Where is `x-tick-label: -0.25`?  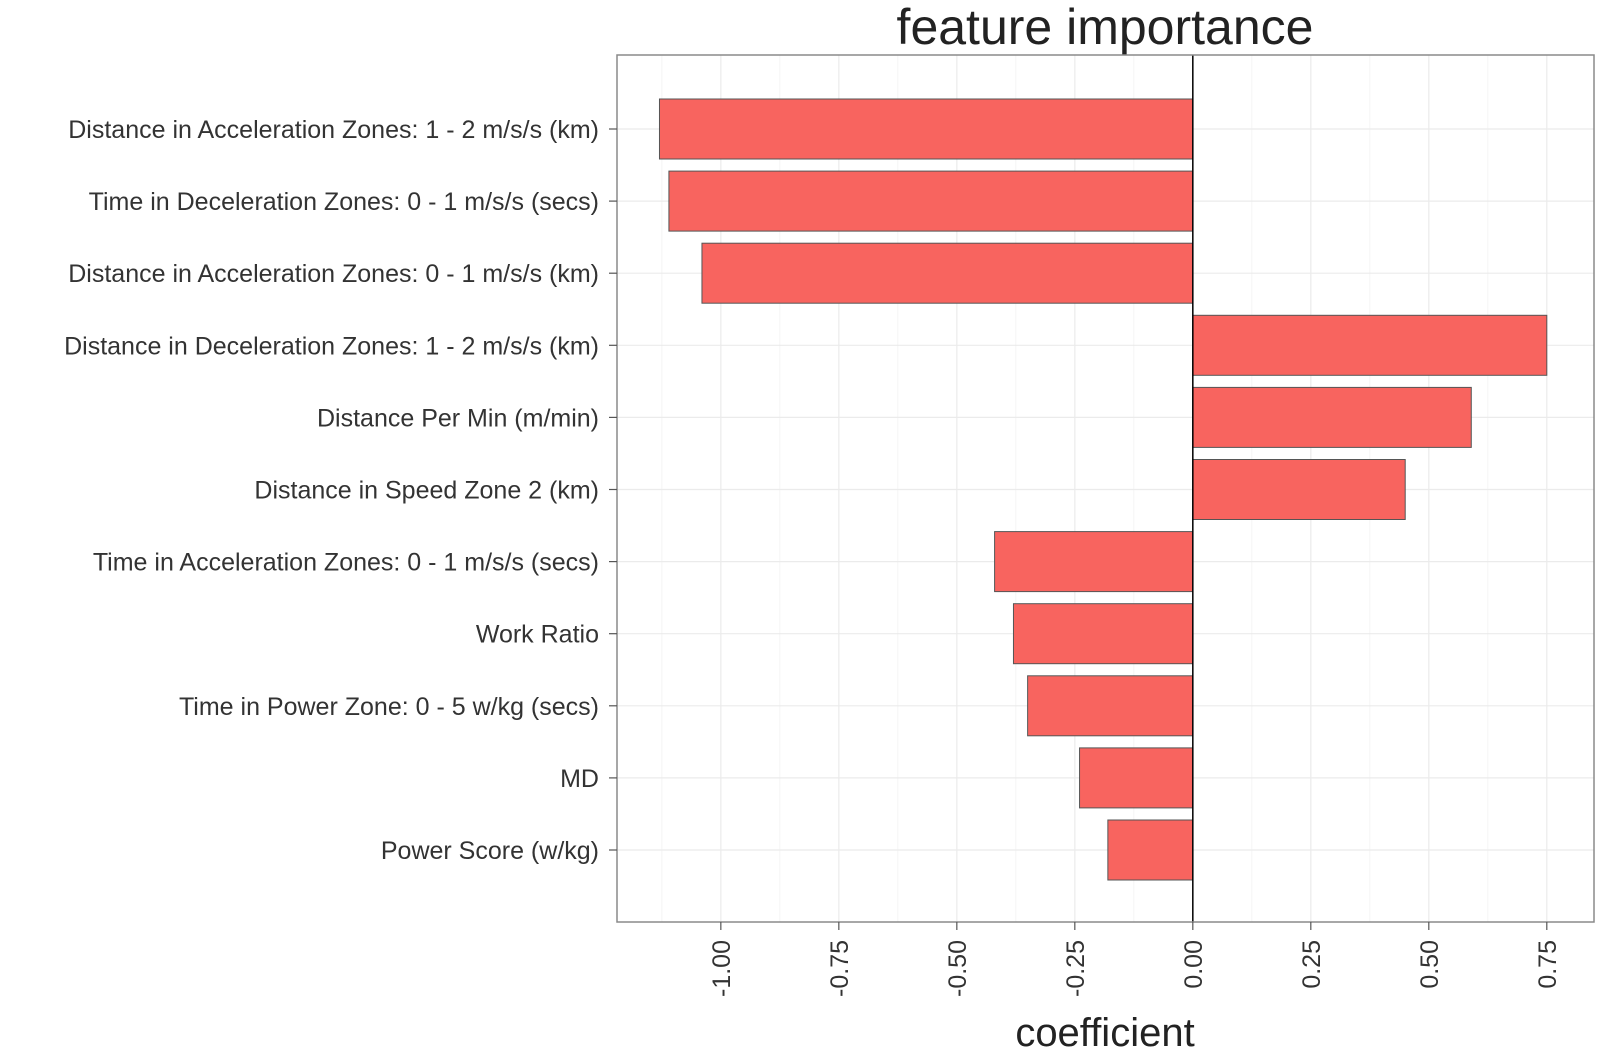 x-tick-label: -0.25 is located at coordinates (1076, 968).